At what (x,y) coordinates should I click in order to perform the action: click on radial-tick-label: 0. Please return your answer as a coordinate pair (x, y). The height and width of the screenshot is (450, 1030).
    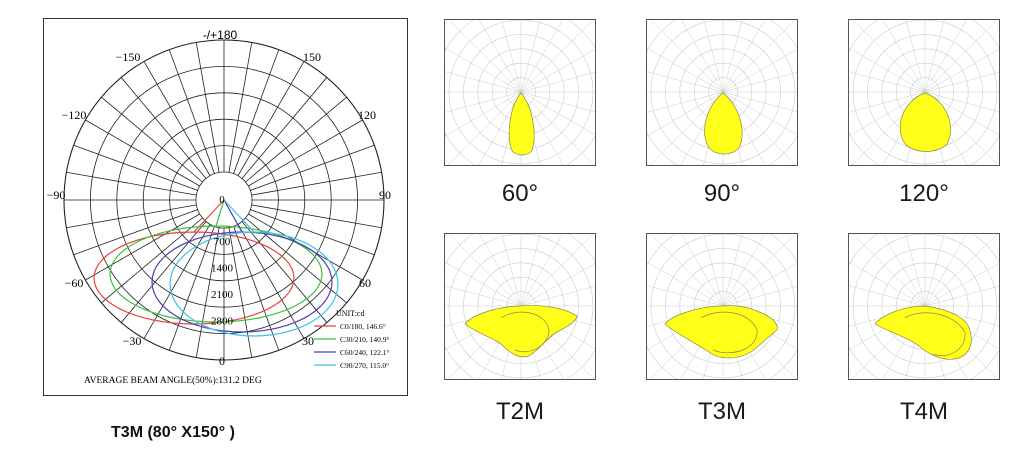
    Looking at the image, I should click on (222, 200).